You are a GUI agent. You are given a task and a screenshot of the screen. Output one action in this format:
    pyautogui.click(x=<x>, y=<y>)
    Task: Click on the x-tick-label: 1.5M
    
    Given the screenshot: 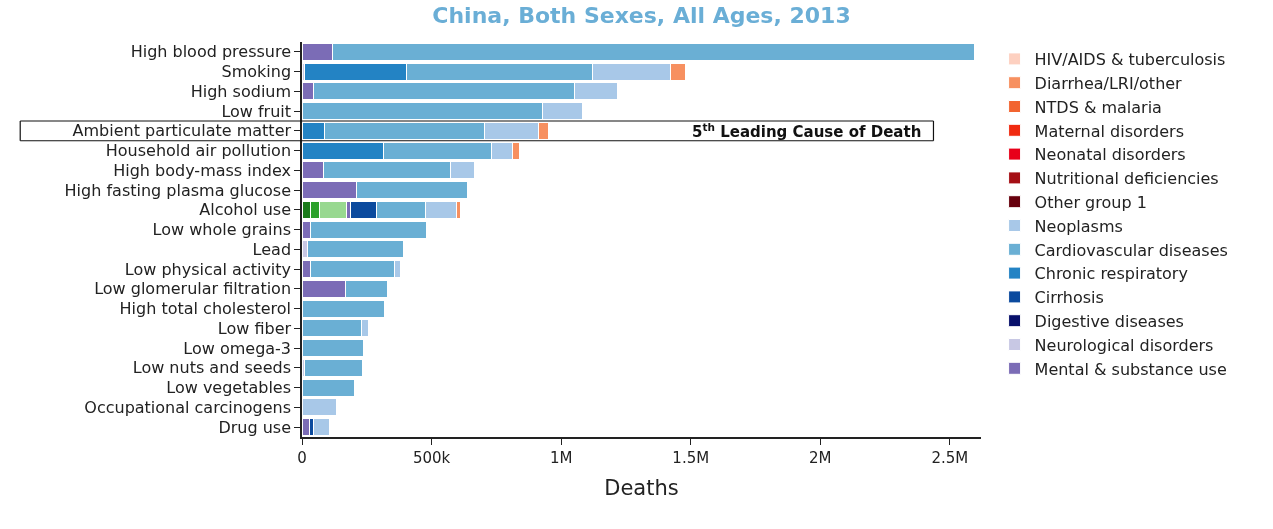 What is the action you would take?
    pyautogui.click(x=691, y=457)
    